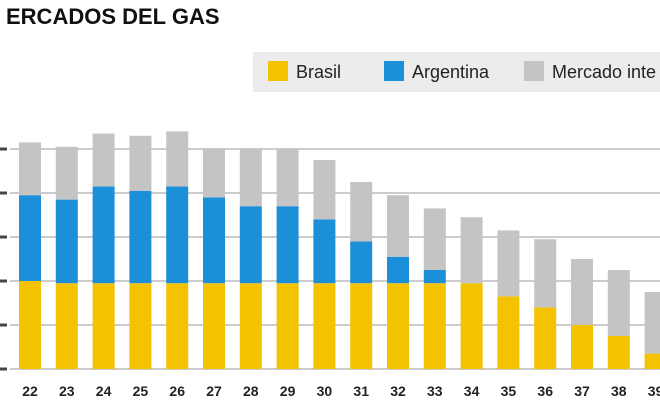 The image size is (660, 400). What do you see at coordinates (30, 391) in the screenshot?
I see `x-tick-label-22: 22` at bounding box center [30, 391].